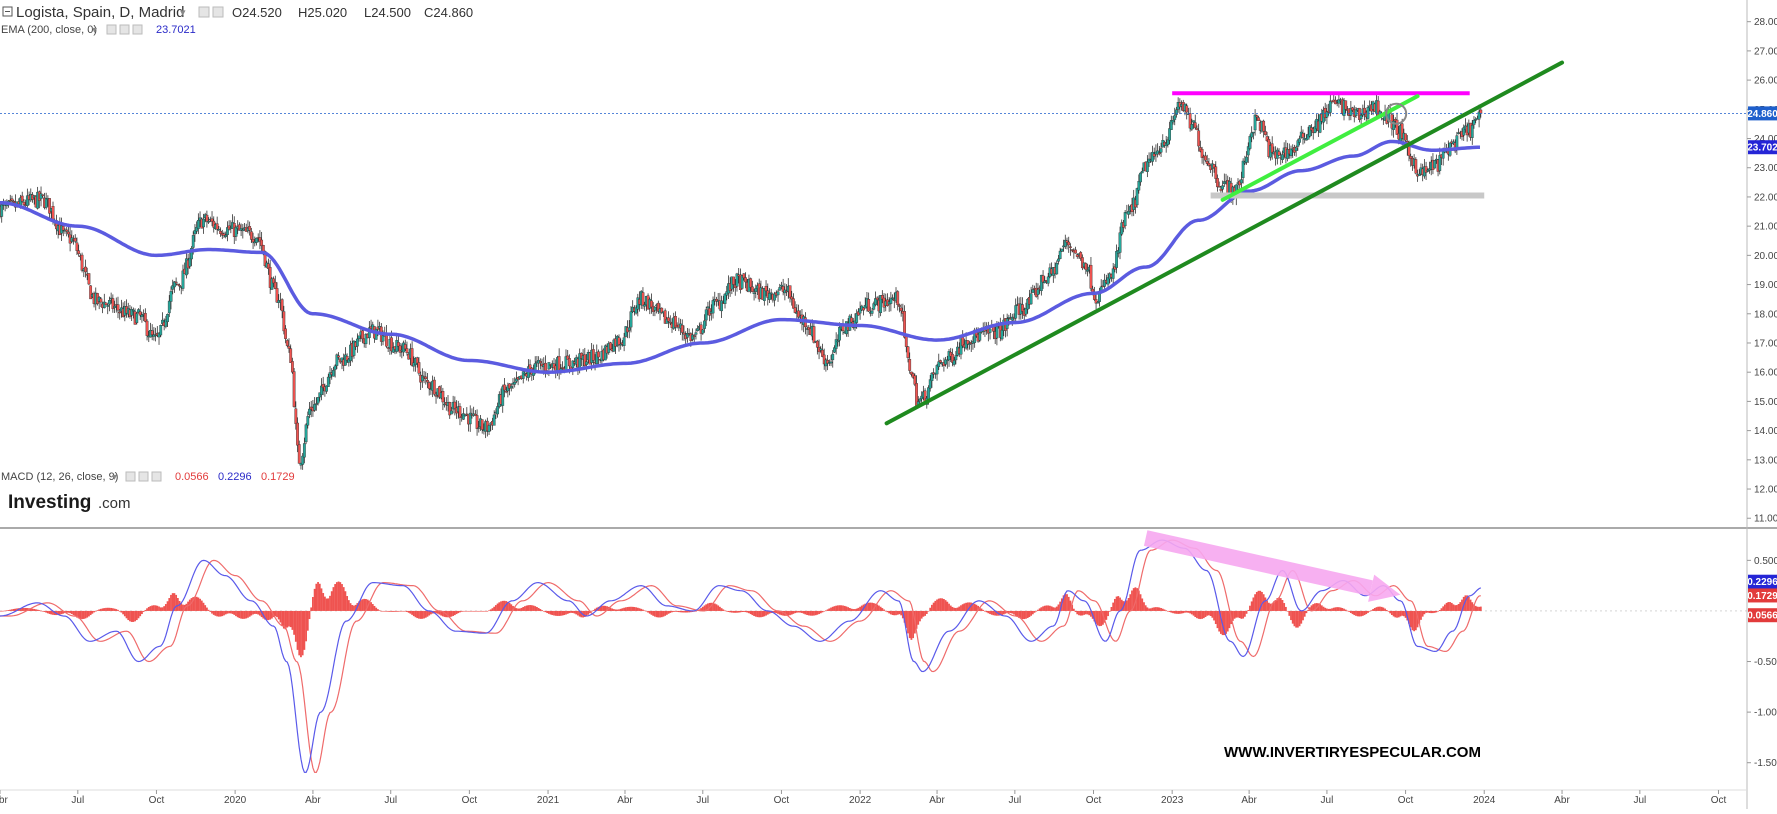  I want to click on ema-visibility-icon, so click(111, 29).